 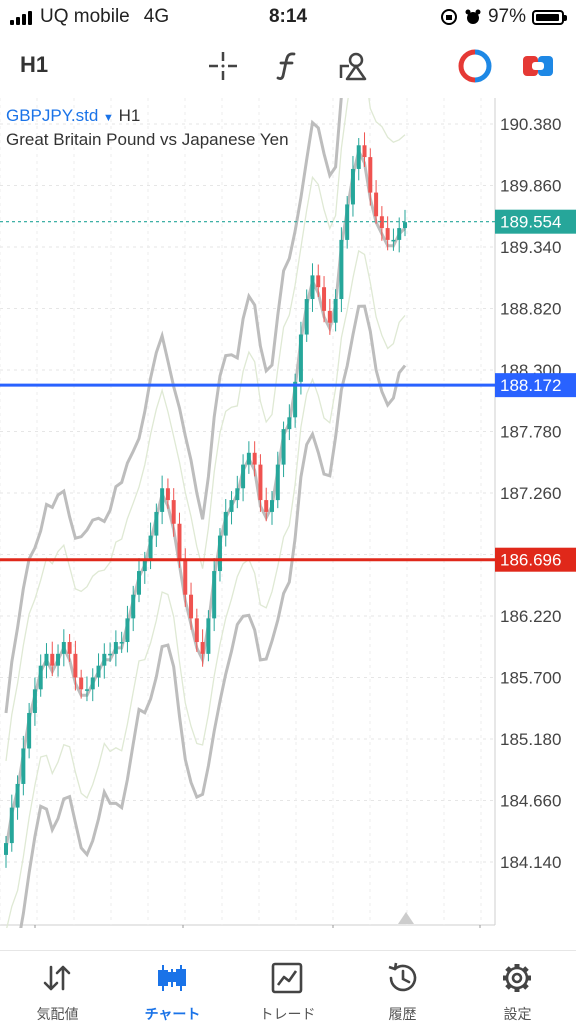 I want to click on one-click-trade-button, so click(x=475, y=66).